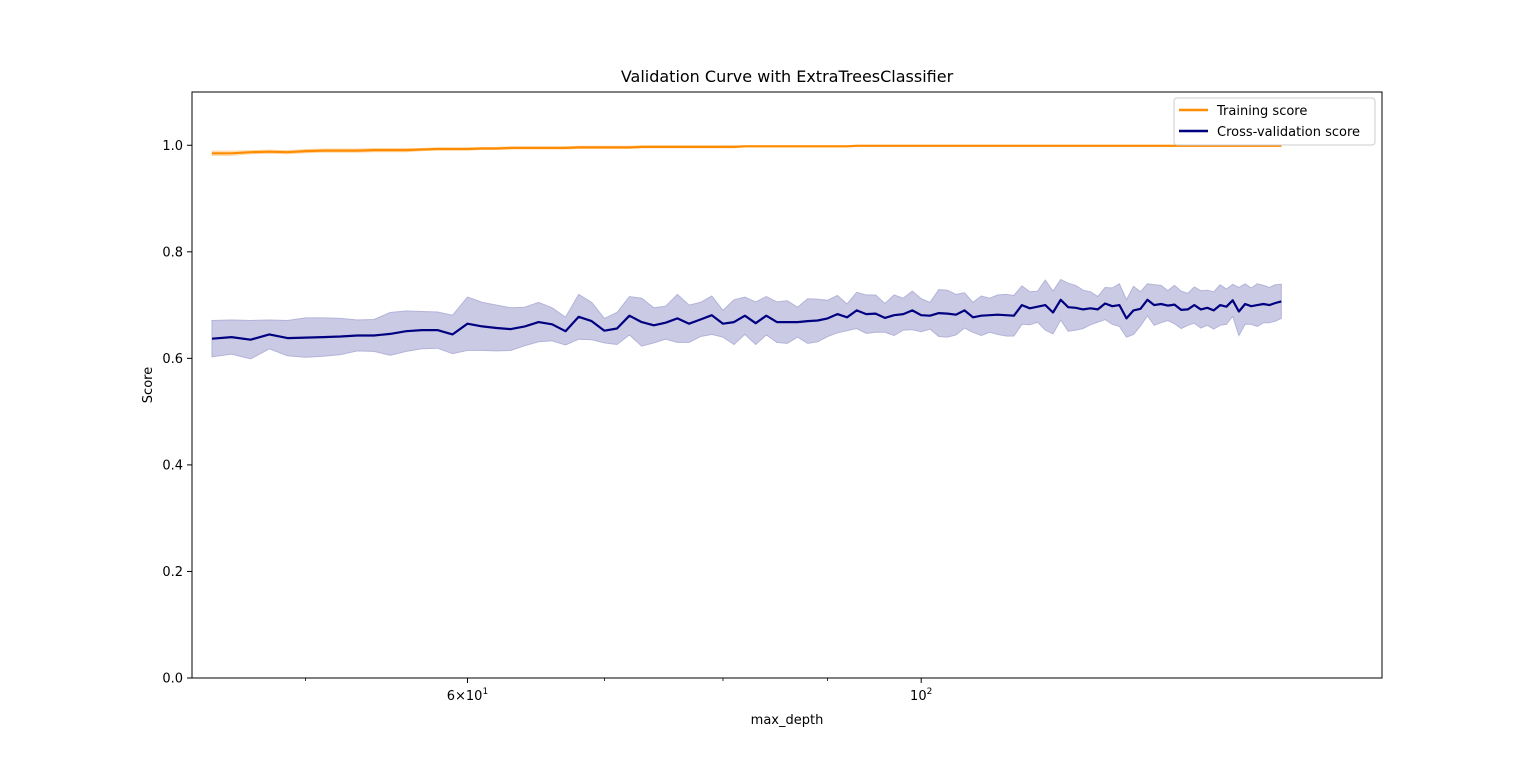 The image size is (1536, 762). What do you see at coordinates (1288, 132) in the screenshot?
I see `legend-label-cross-validation: Cross-validation score` at bounding box center [1288, 132].